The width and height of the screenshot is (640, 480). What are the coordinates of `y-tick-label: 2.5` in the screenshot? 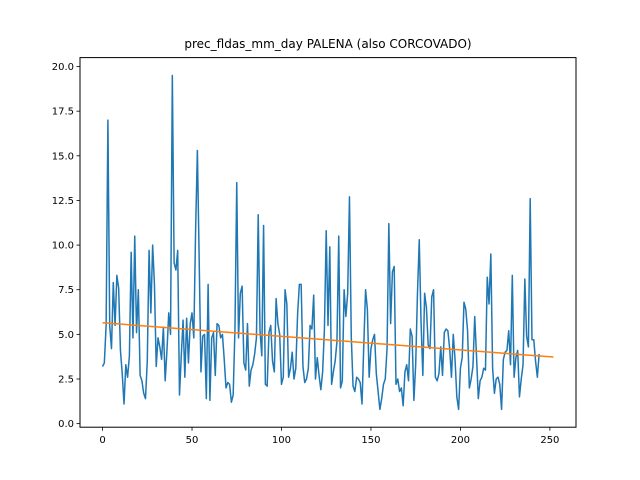 It's located at (66, 379).